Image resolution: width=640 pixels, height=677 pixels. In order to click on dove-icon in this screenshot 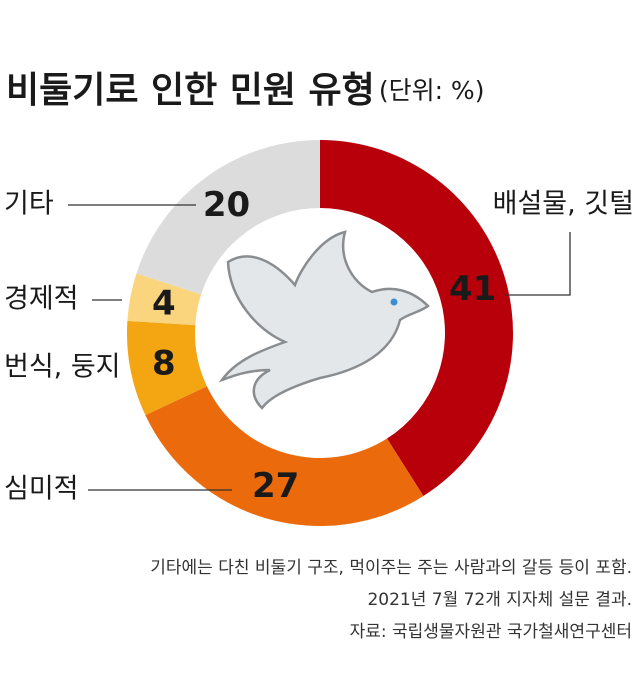, I will do `click(324, 320)`.